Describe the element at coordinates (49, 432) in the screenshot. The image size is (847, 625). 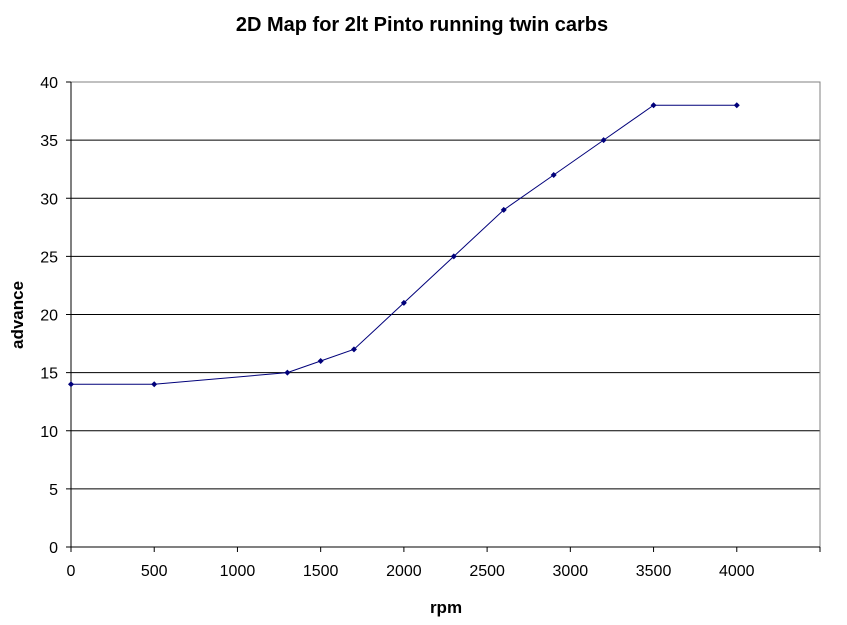
I see `y-tick-label-10: 10` at that location.